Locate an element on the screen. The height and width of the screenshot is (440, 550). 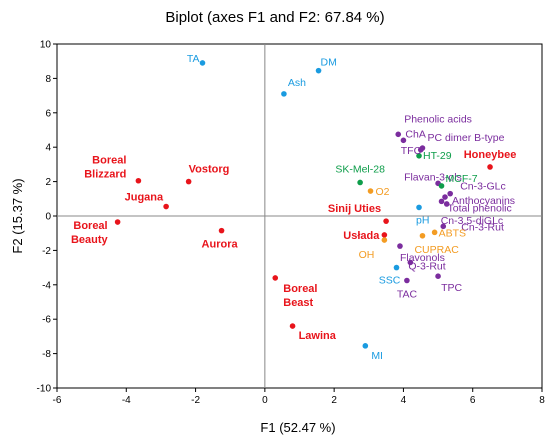
y-tick-label: -8 is located at coordinates (46, 354).